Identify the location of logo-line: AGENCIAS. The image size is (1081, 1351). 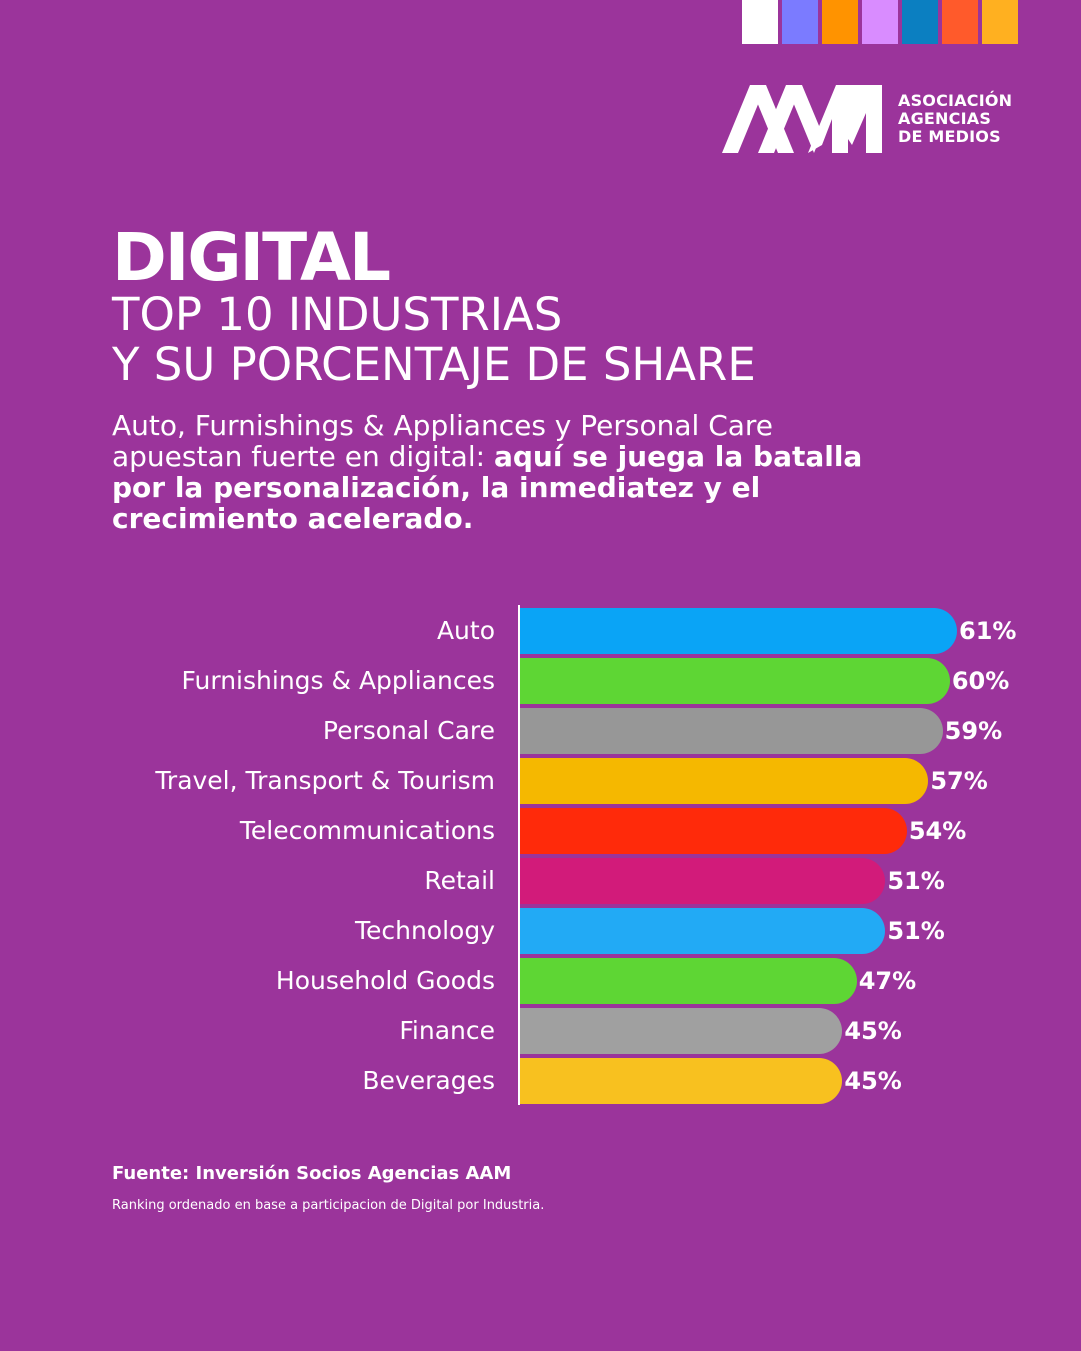
(945, 118).